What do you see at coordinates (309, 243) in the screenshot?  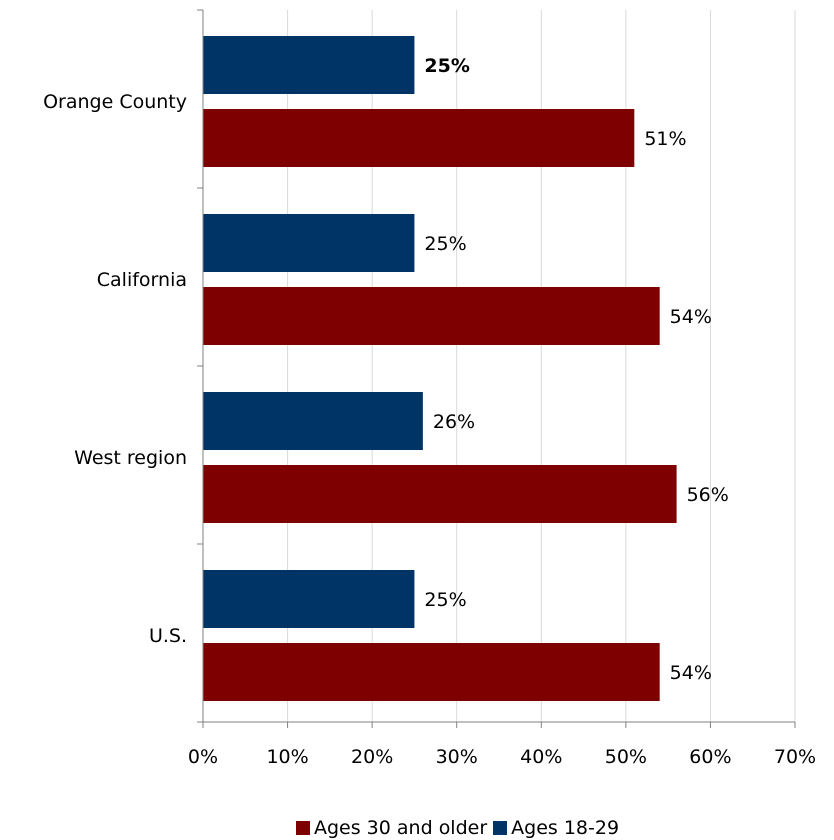 I see `bar-ages-18-29-california` at bounding box center [309, 243].